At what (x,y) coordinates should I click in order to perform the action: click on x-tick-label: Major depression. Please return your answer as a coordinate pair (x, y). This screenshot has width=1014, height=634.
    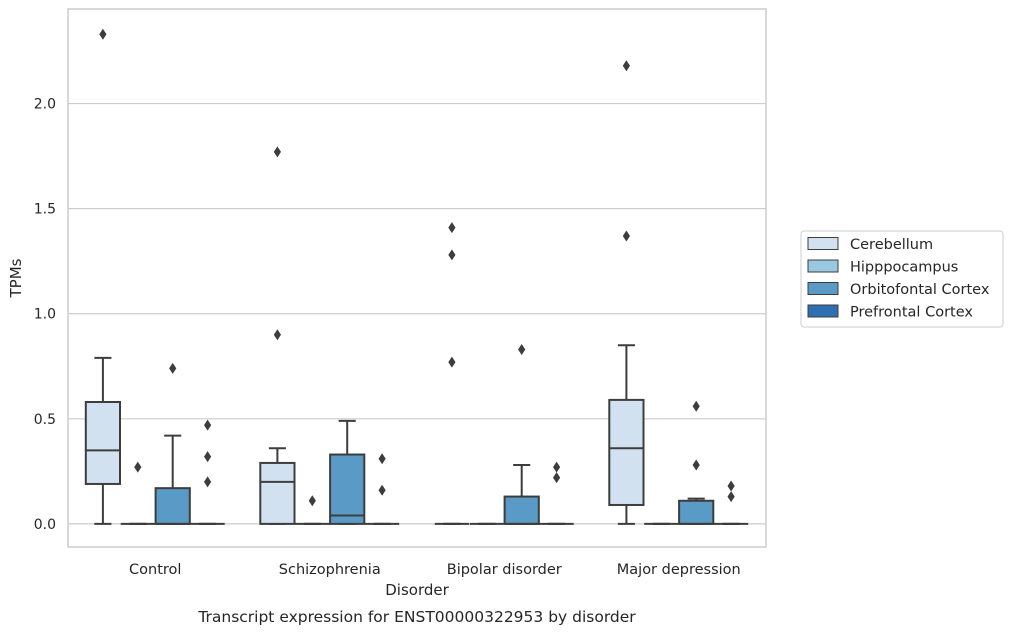
    Looking at the image, I should click on (679, 570).